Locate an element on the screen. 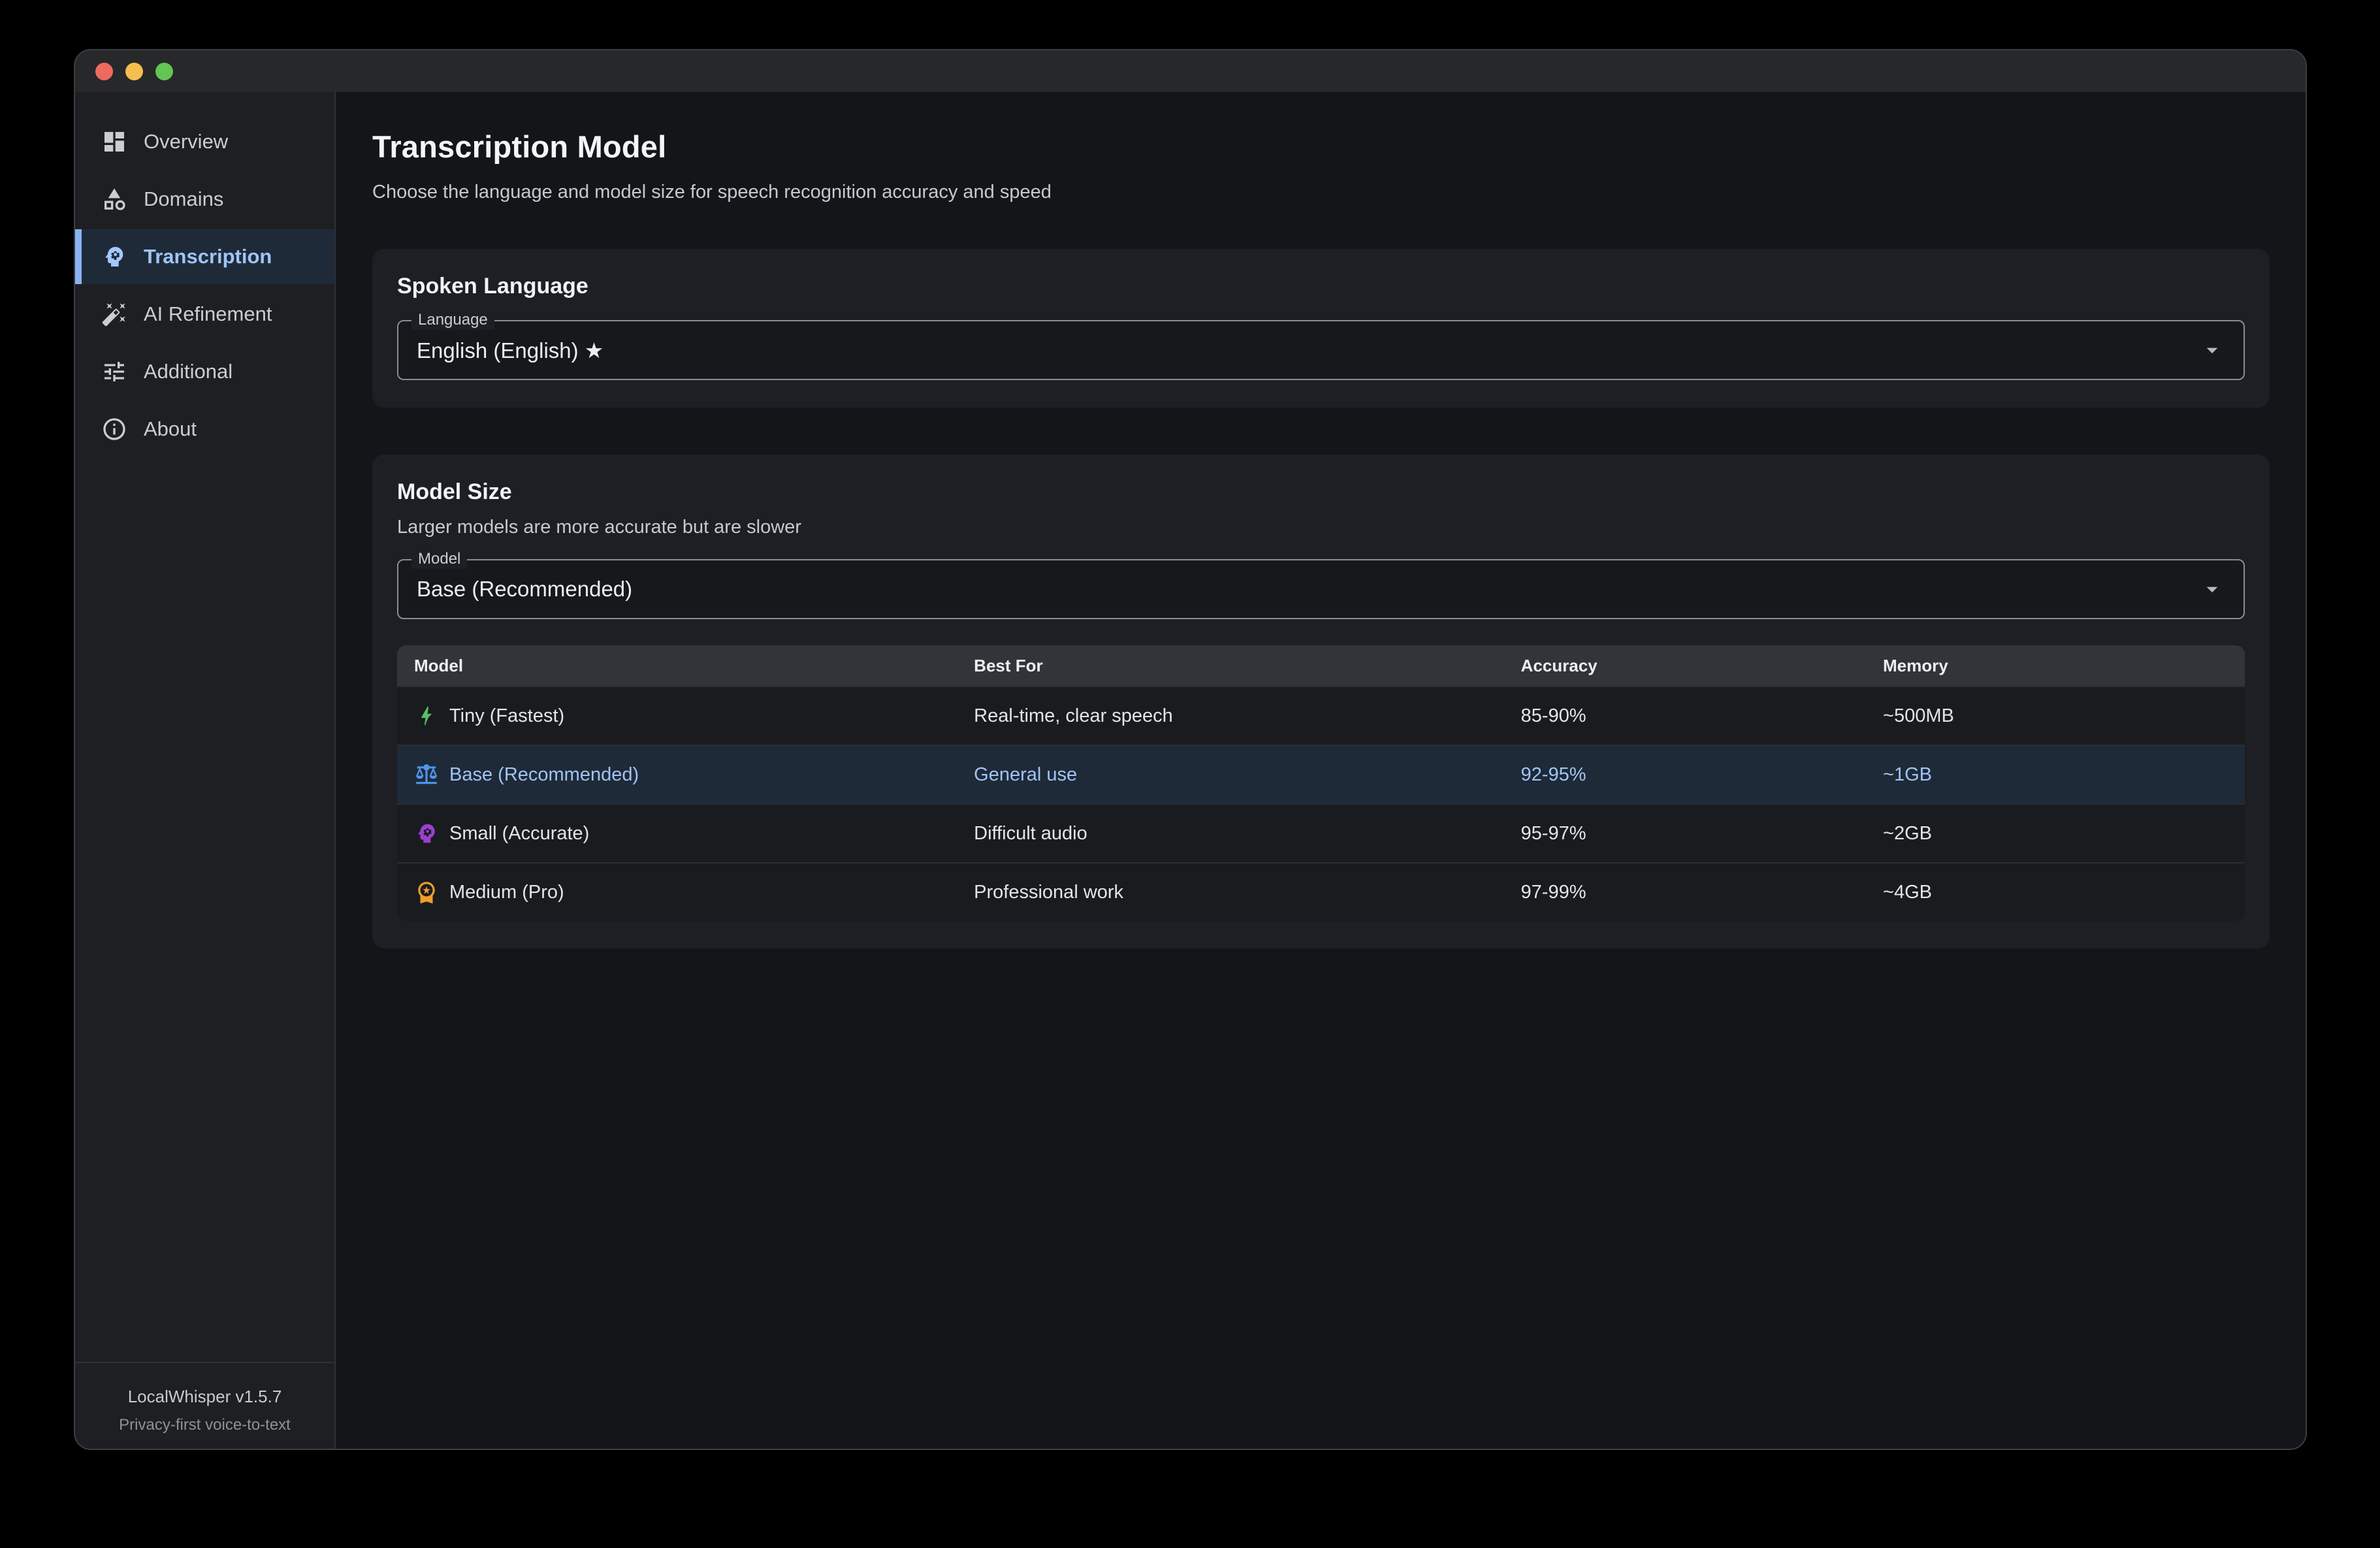 This screenshot has width=2380, height=1548. spoken-language-heading: Spoken Language is located at coordinates (492, 286).